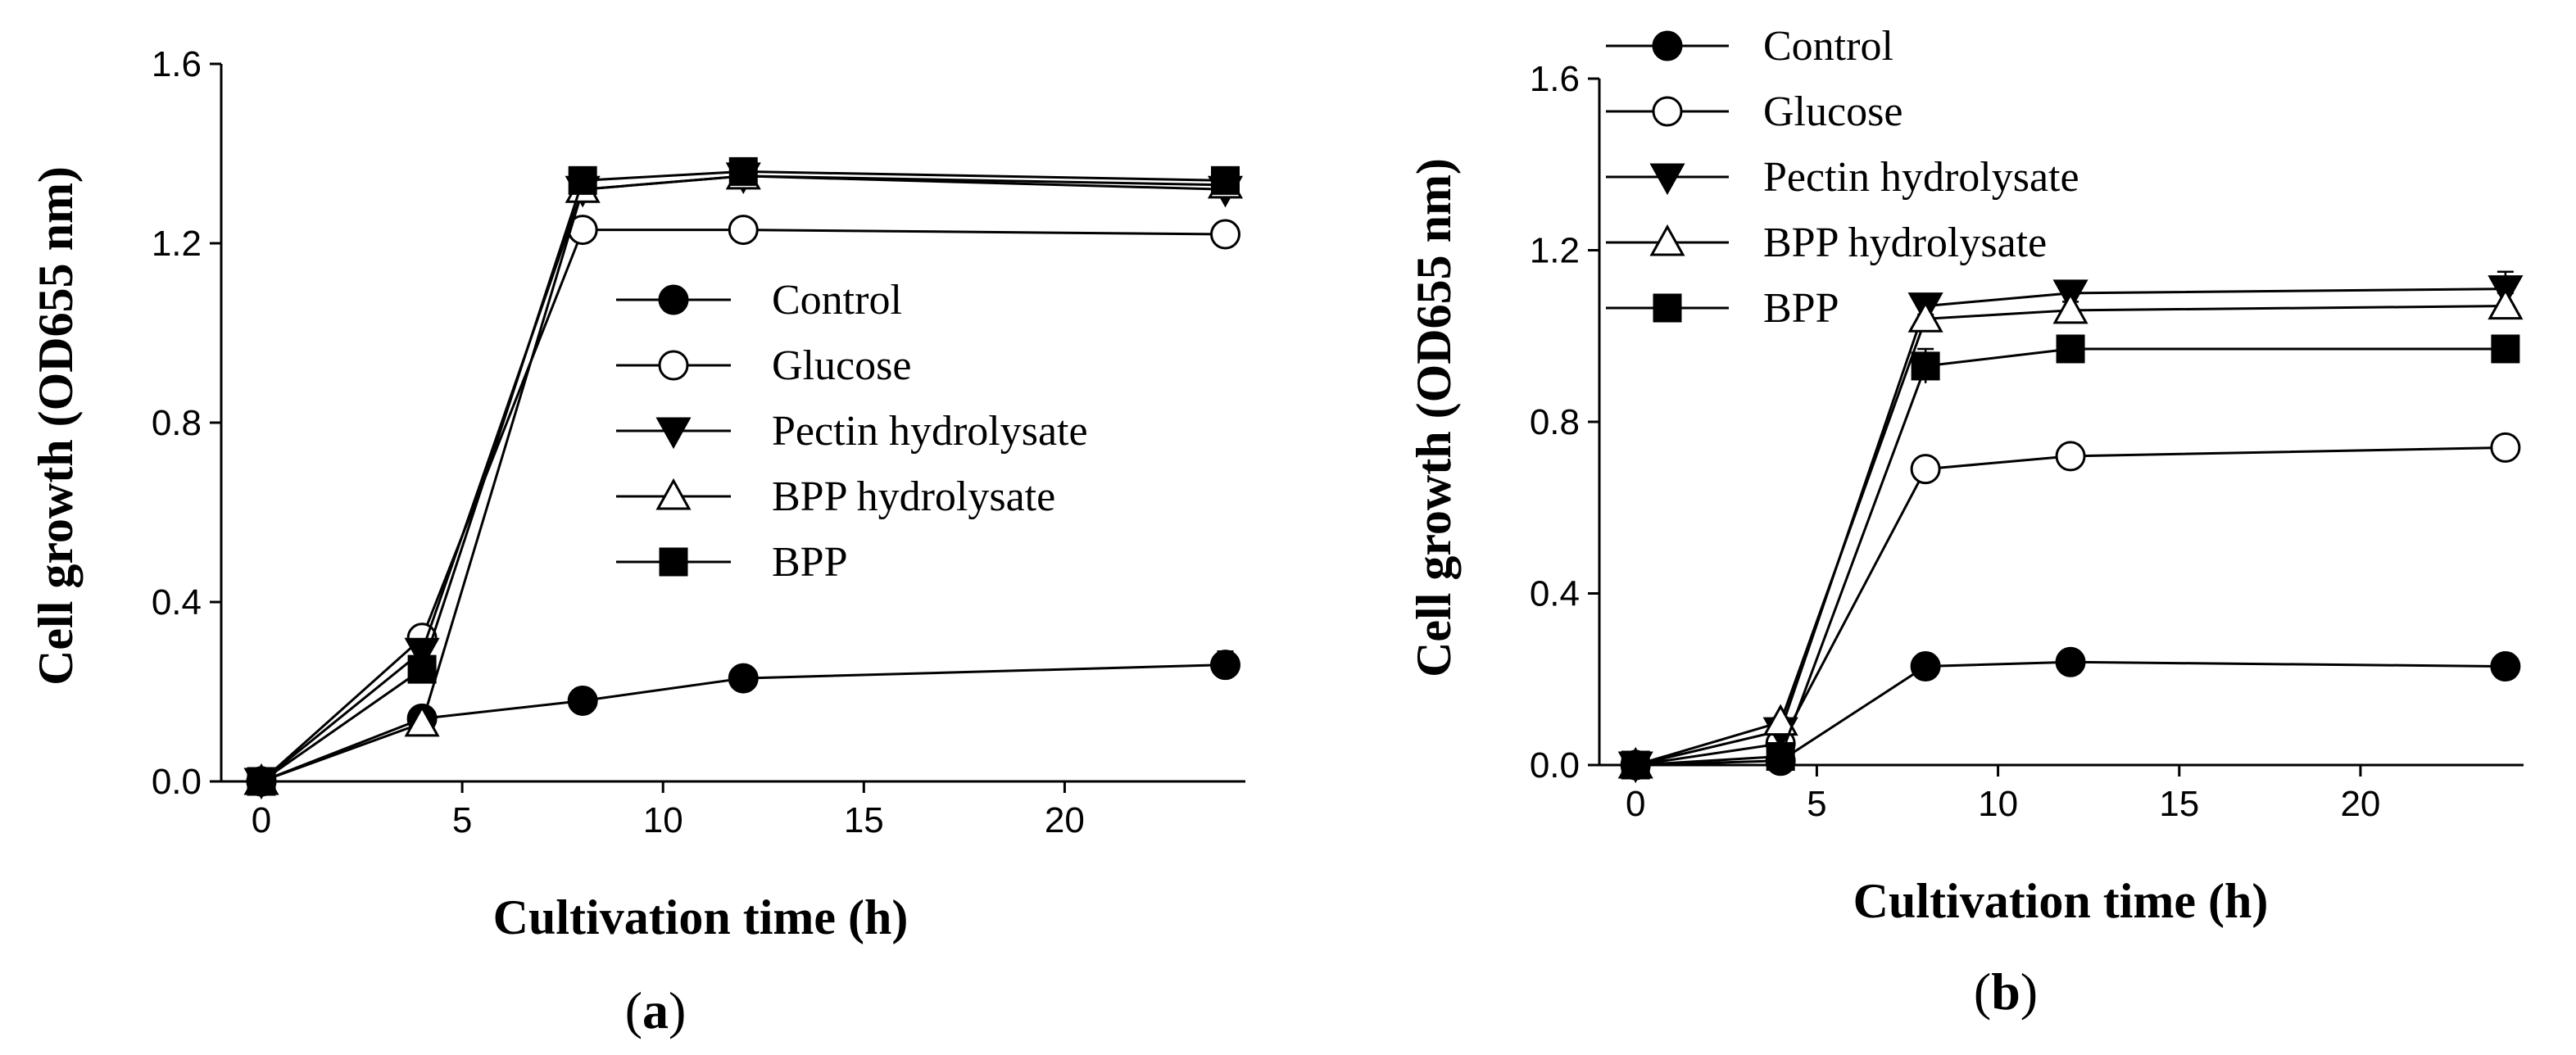 Image resolution: width=2576 pixels, height=1055 pixels. I want to click on panel-b-label-letter: b, so click(2005, 991).